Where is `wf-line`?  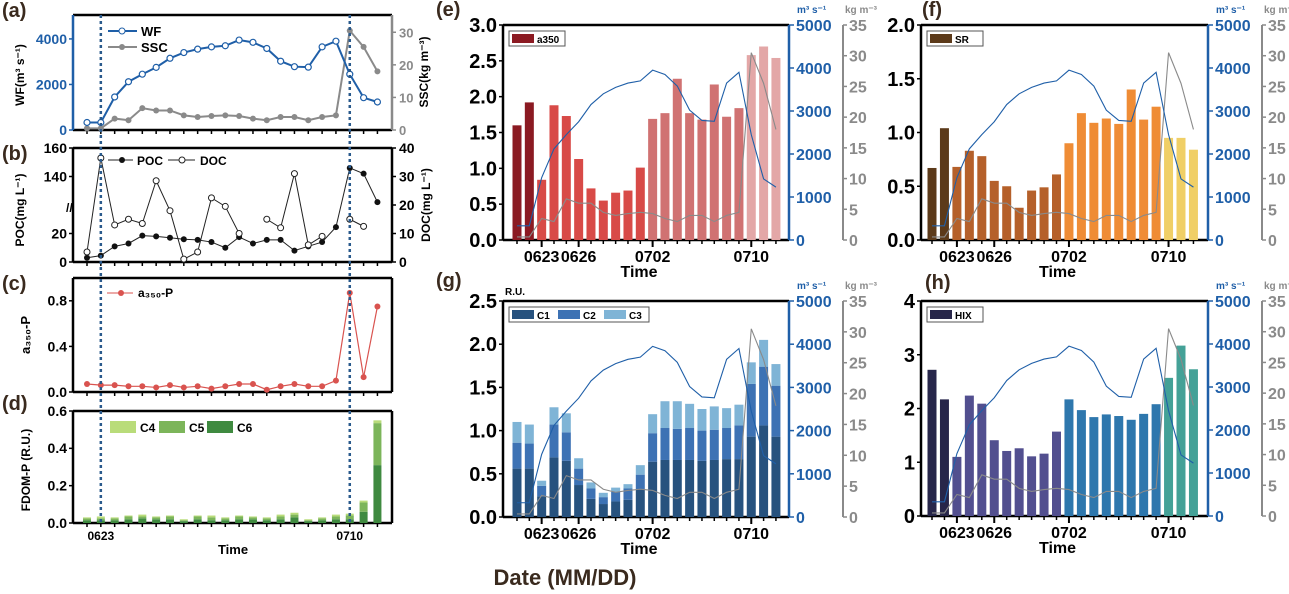 wf-line is located at coordinates (232, 81).